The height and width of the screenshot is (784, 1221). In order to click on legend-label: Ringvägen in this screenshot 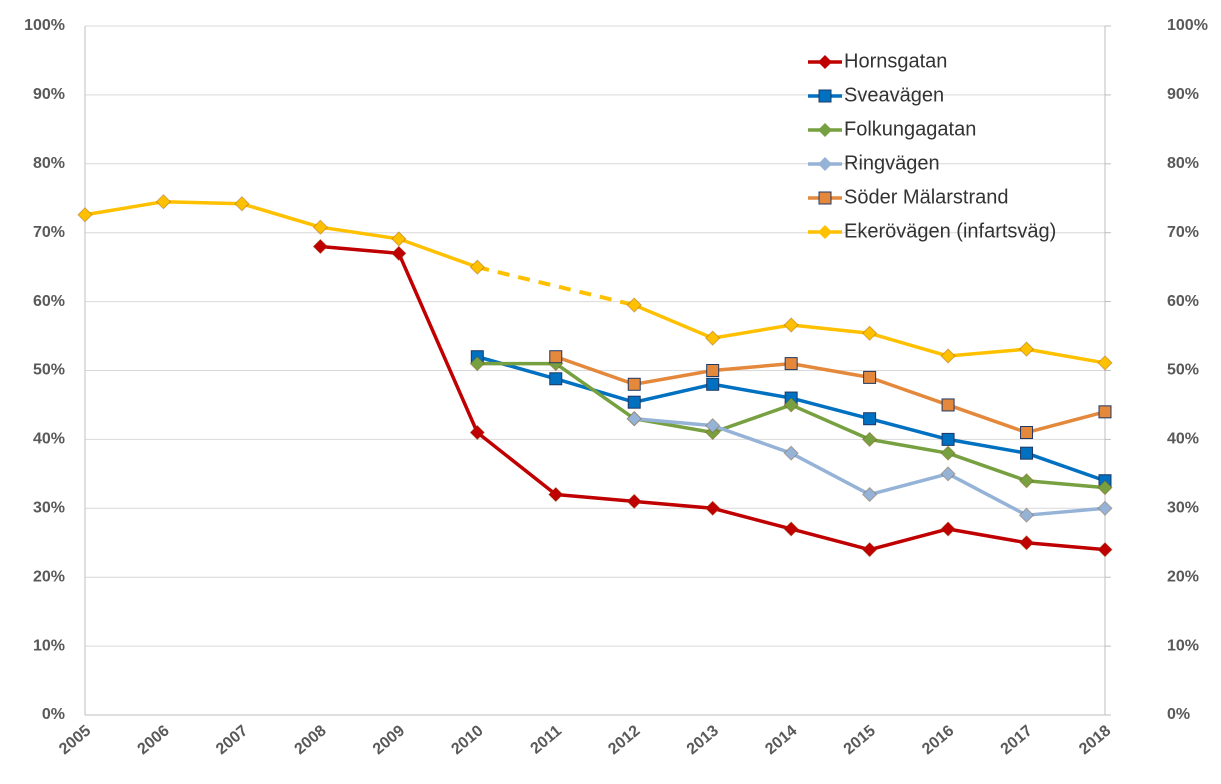, I will do `click(892, 163)`.